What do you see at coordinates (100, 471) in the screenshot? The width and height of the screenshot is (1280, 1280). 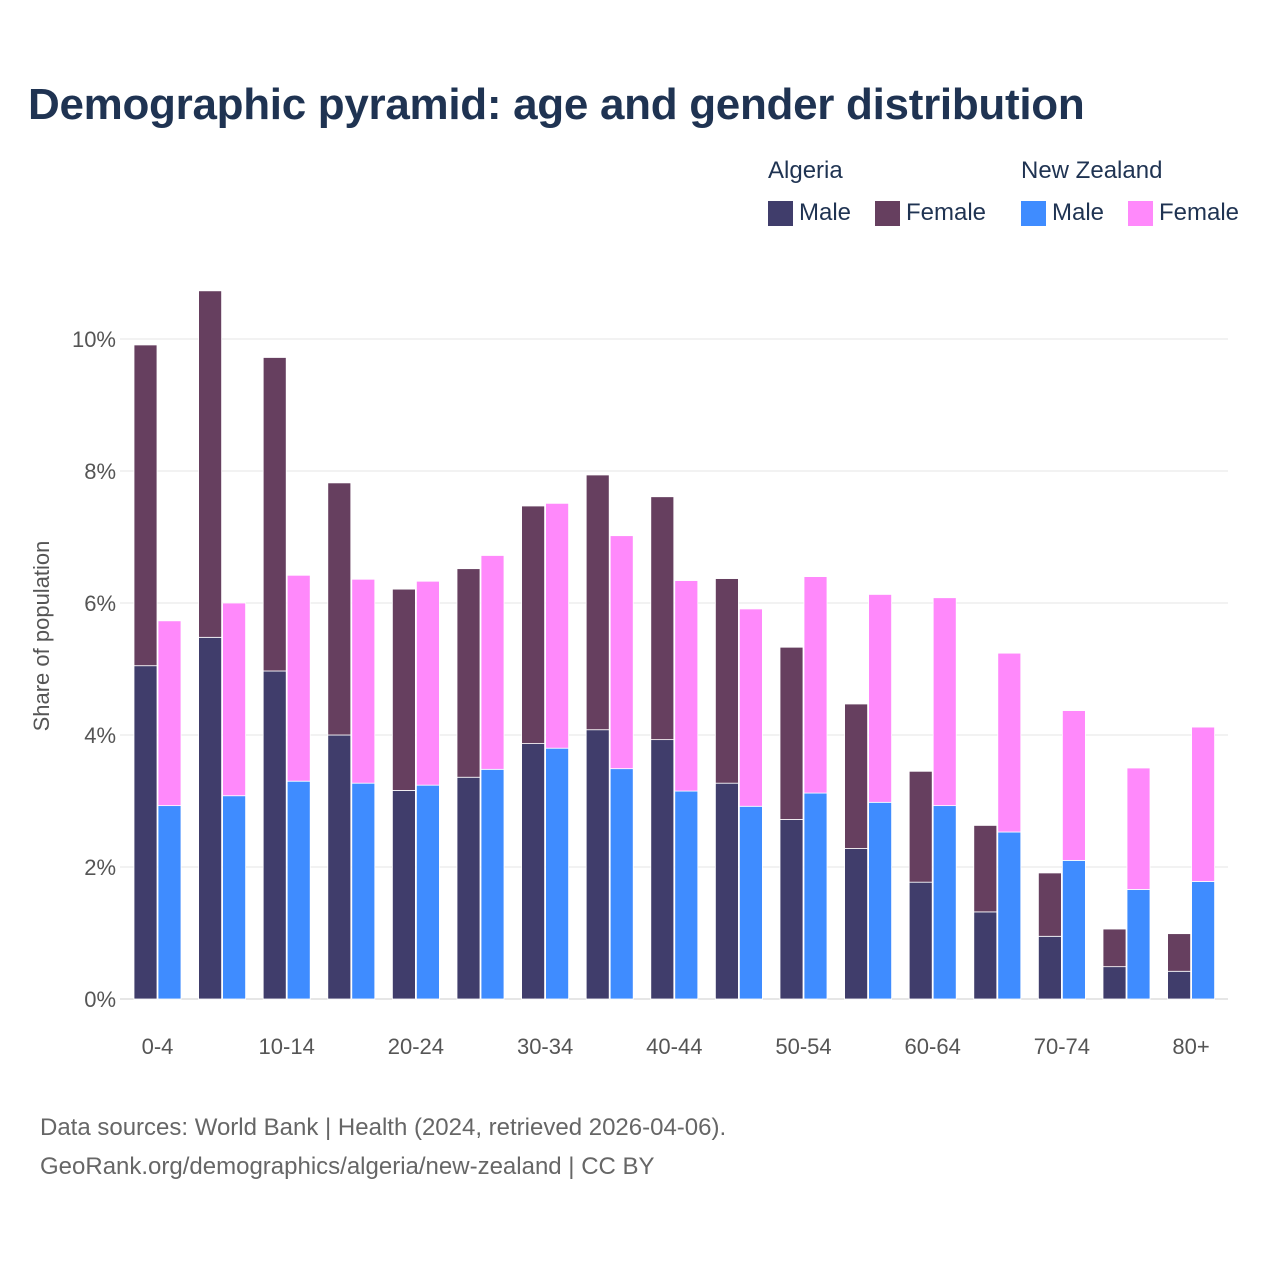 I see `y-tick-label-8: 8%` at bounding box center [100, 471].